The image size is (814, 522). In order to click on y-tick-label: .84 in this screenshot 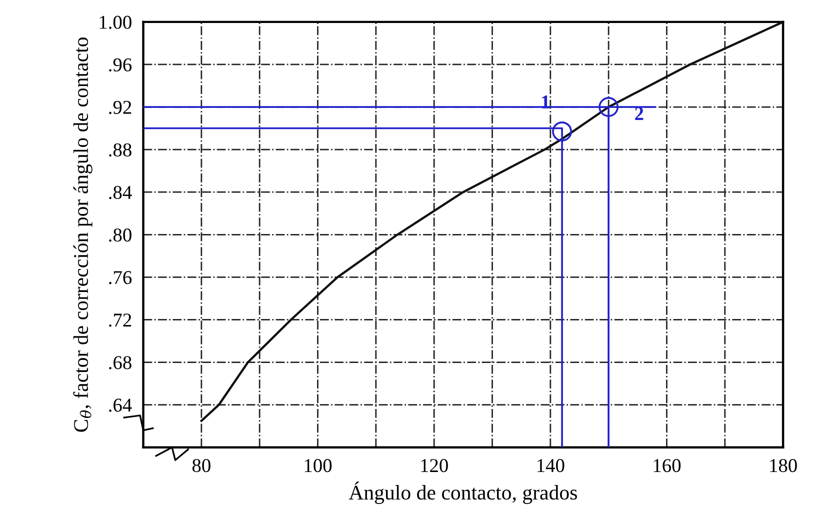, I will do `click(120, 193)`.